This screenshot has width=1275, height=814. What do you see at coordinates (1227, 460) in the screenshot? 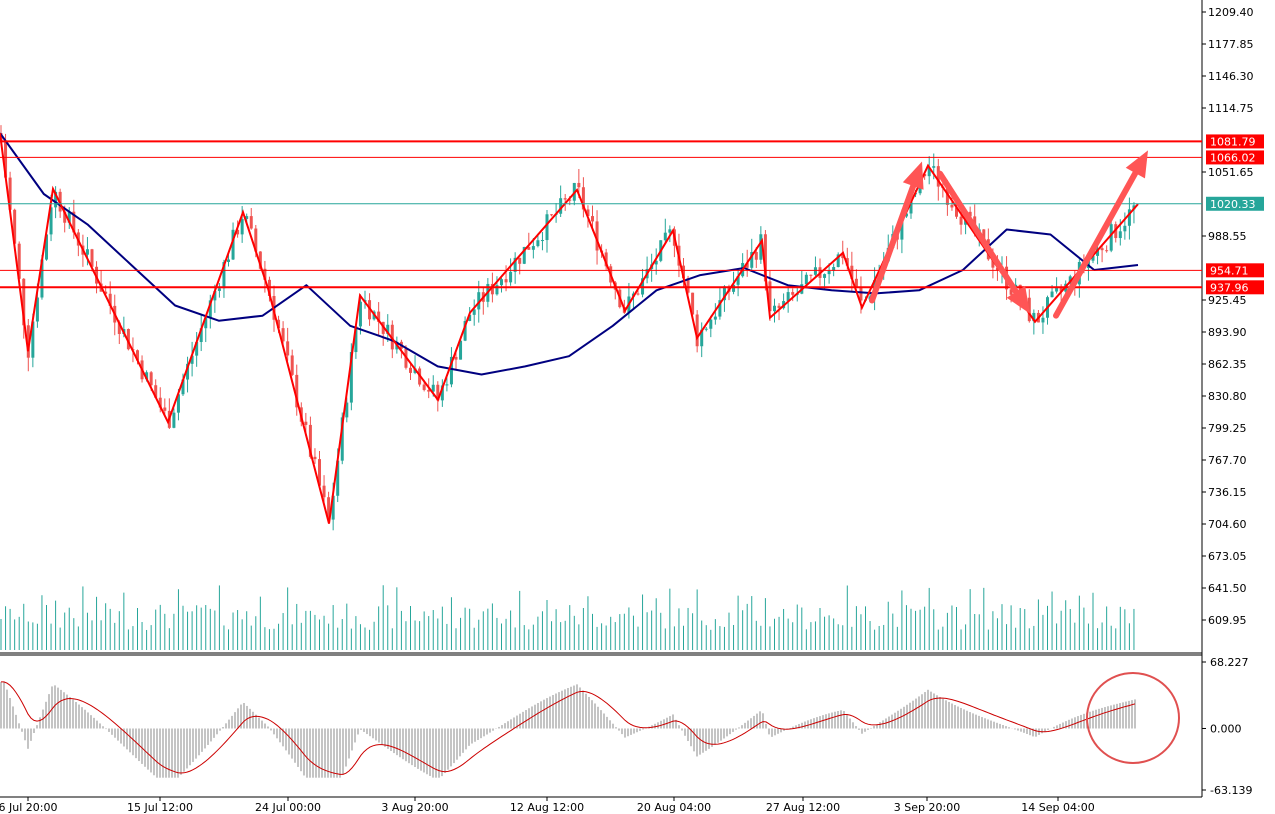
I see `price-tick-label: 767.70` at bounding box center [1227, 460].